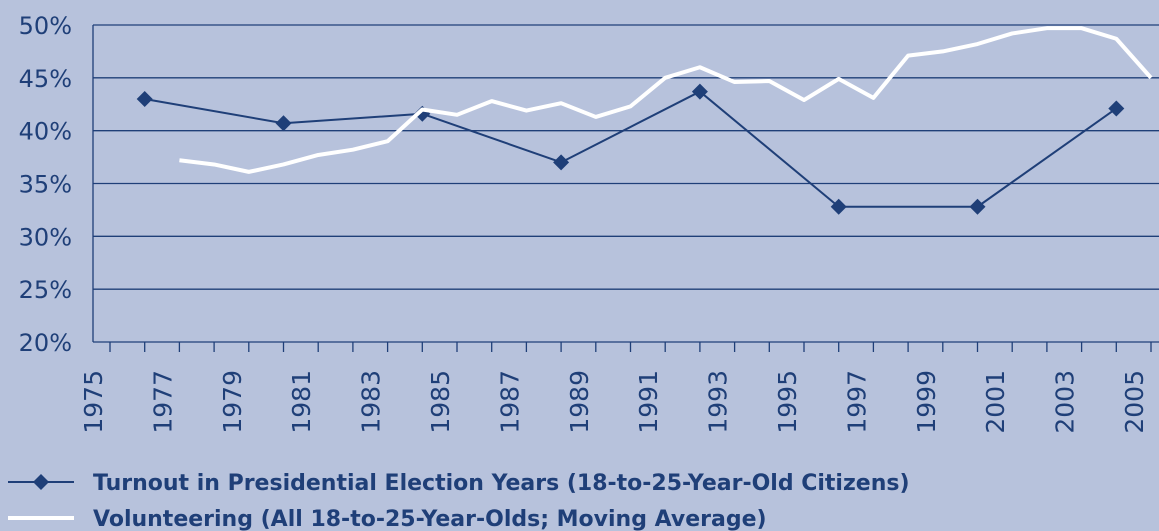  I want to click on y-tick-label: 50%, so click(45, 26).